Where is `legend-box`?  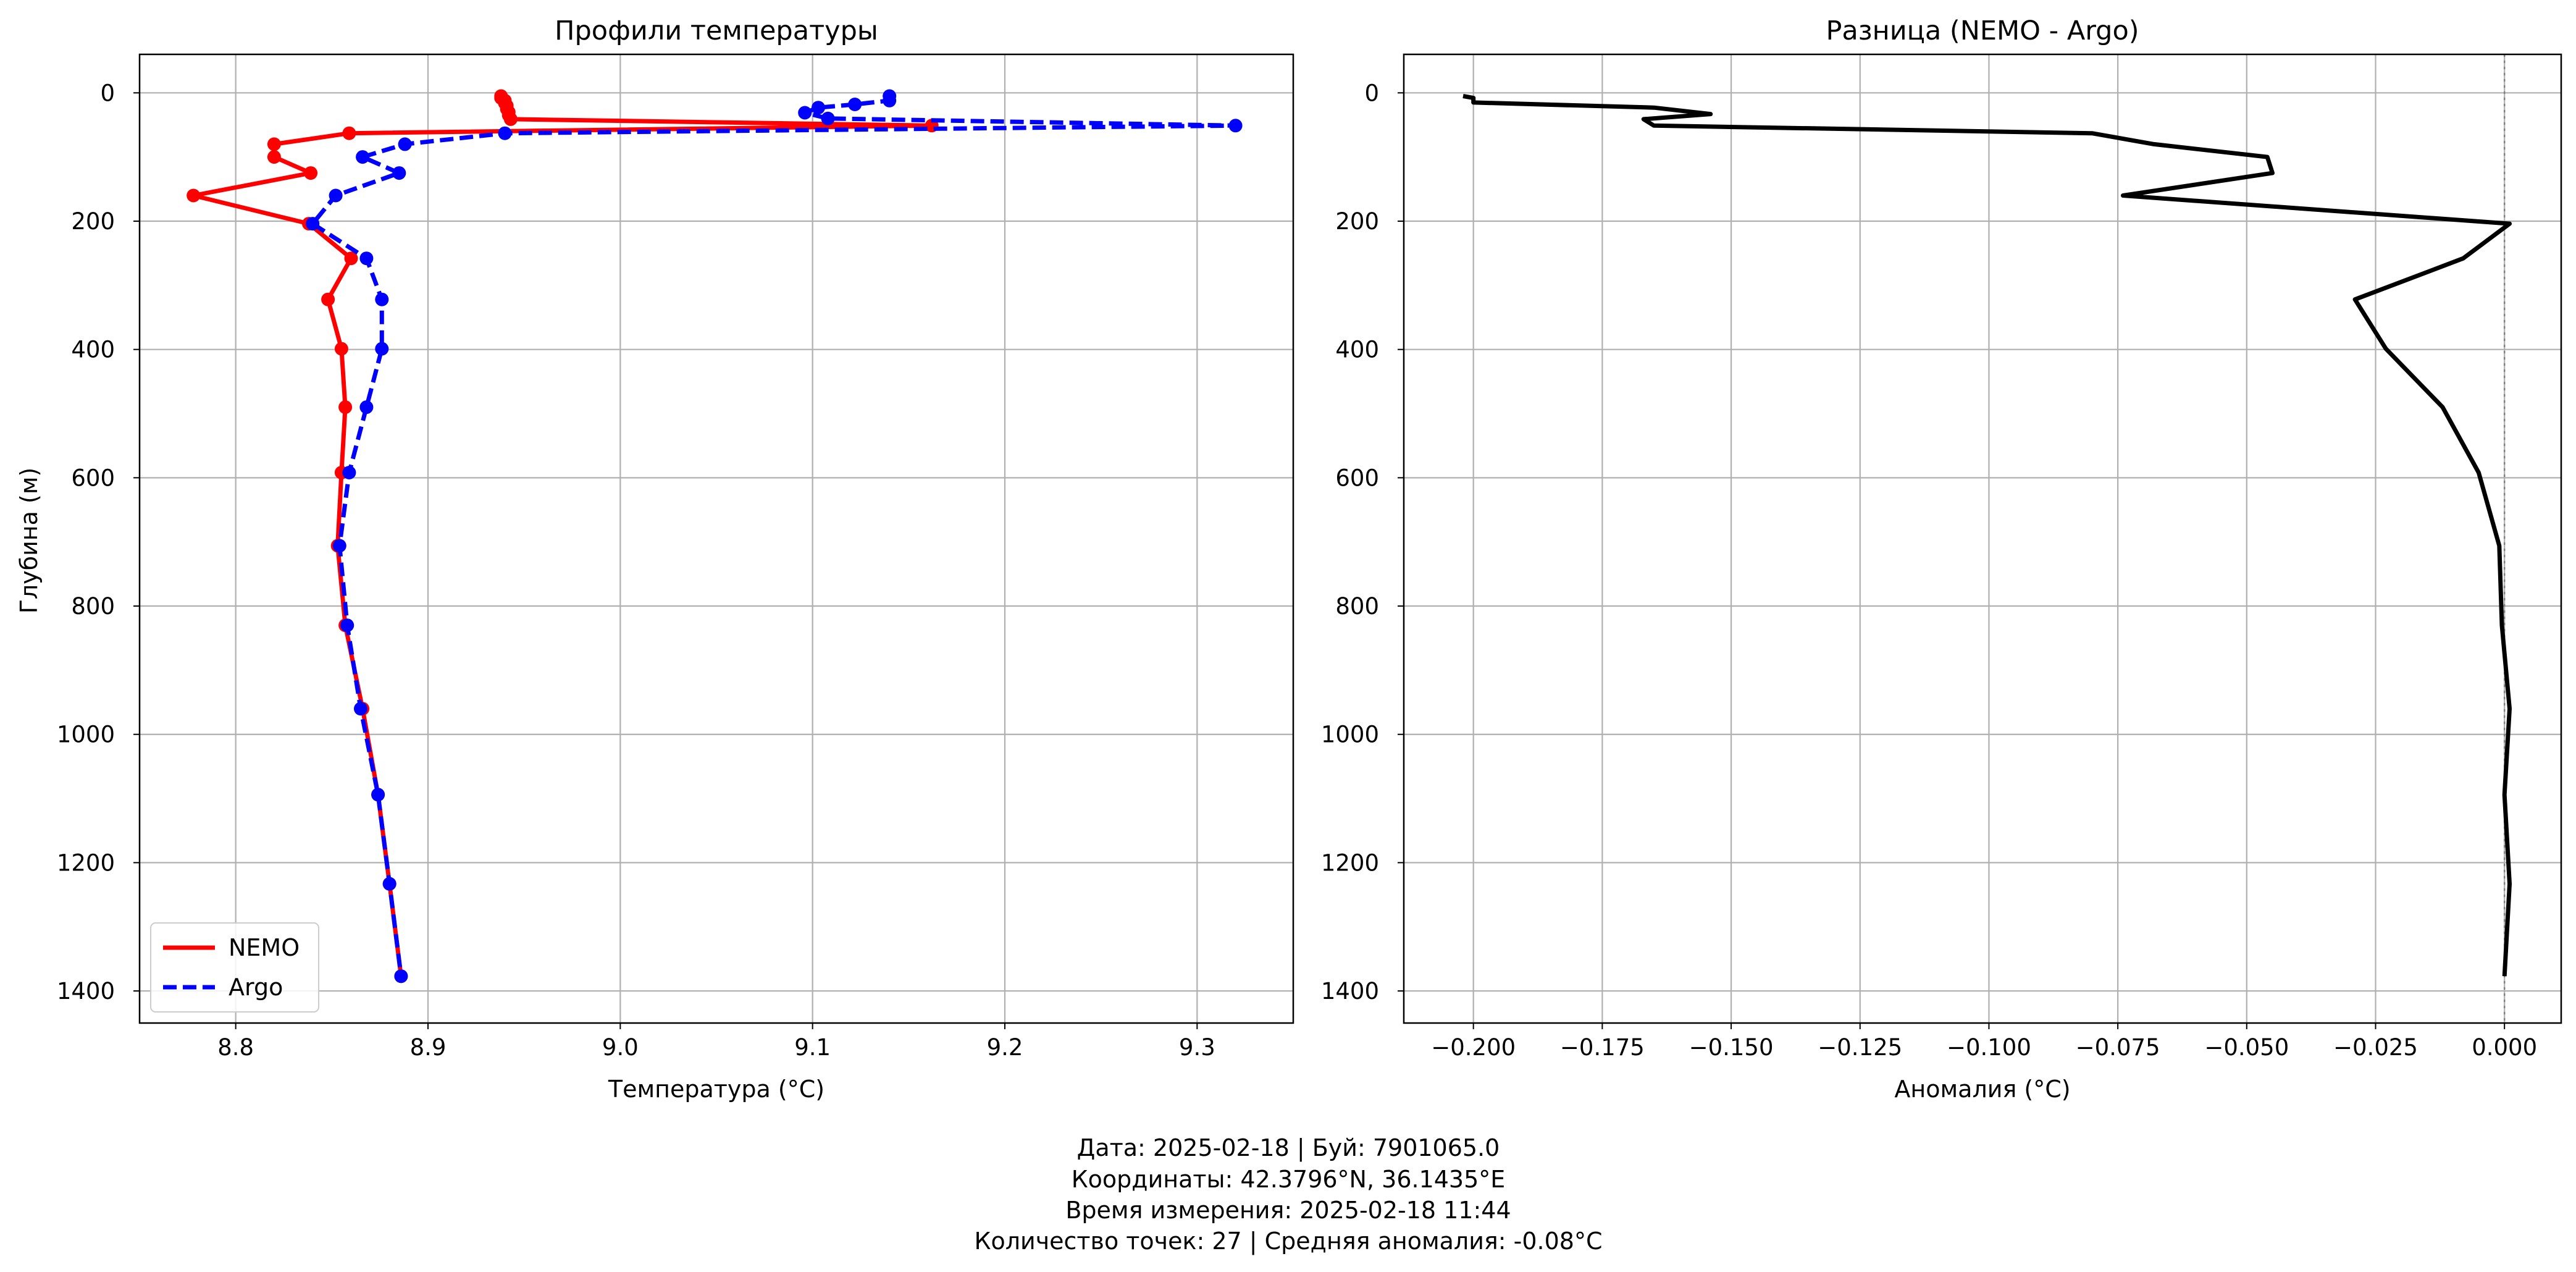 legend-box is located at coordinates (234, 967).